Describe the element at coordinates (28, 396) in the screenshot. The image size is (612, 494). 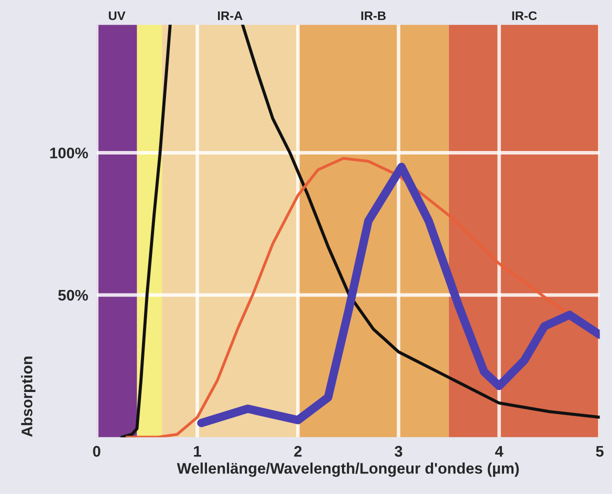
I see `y-axis-title: Absorption` at that location.